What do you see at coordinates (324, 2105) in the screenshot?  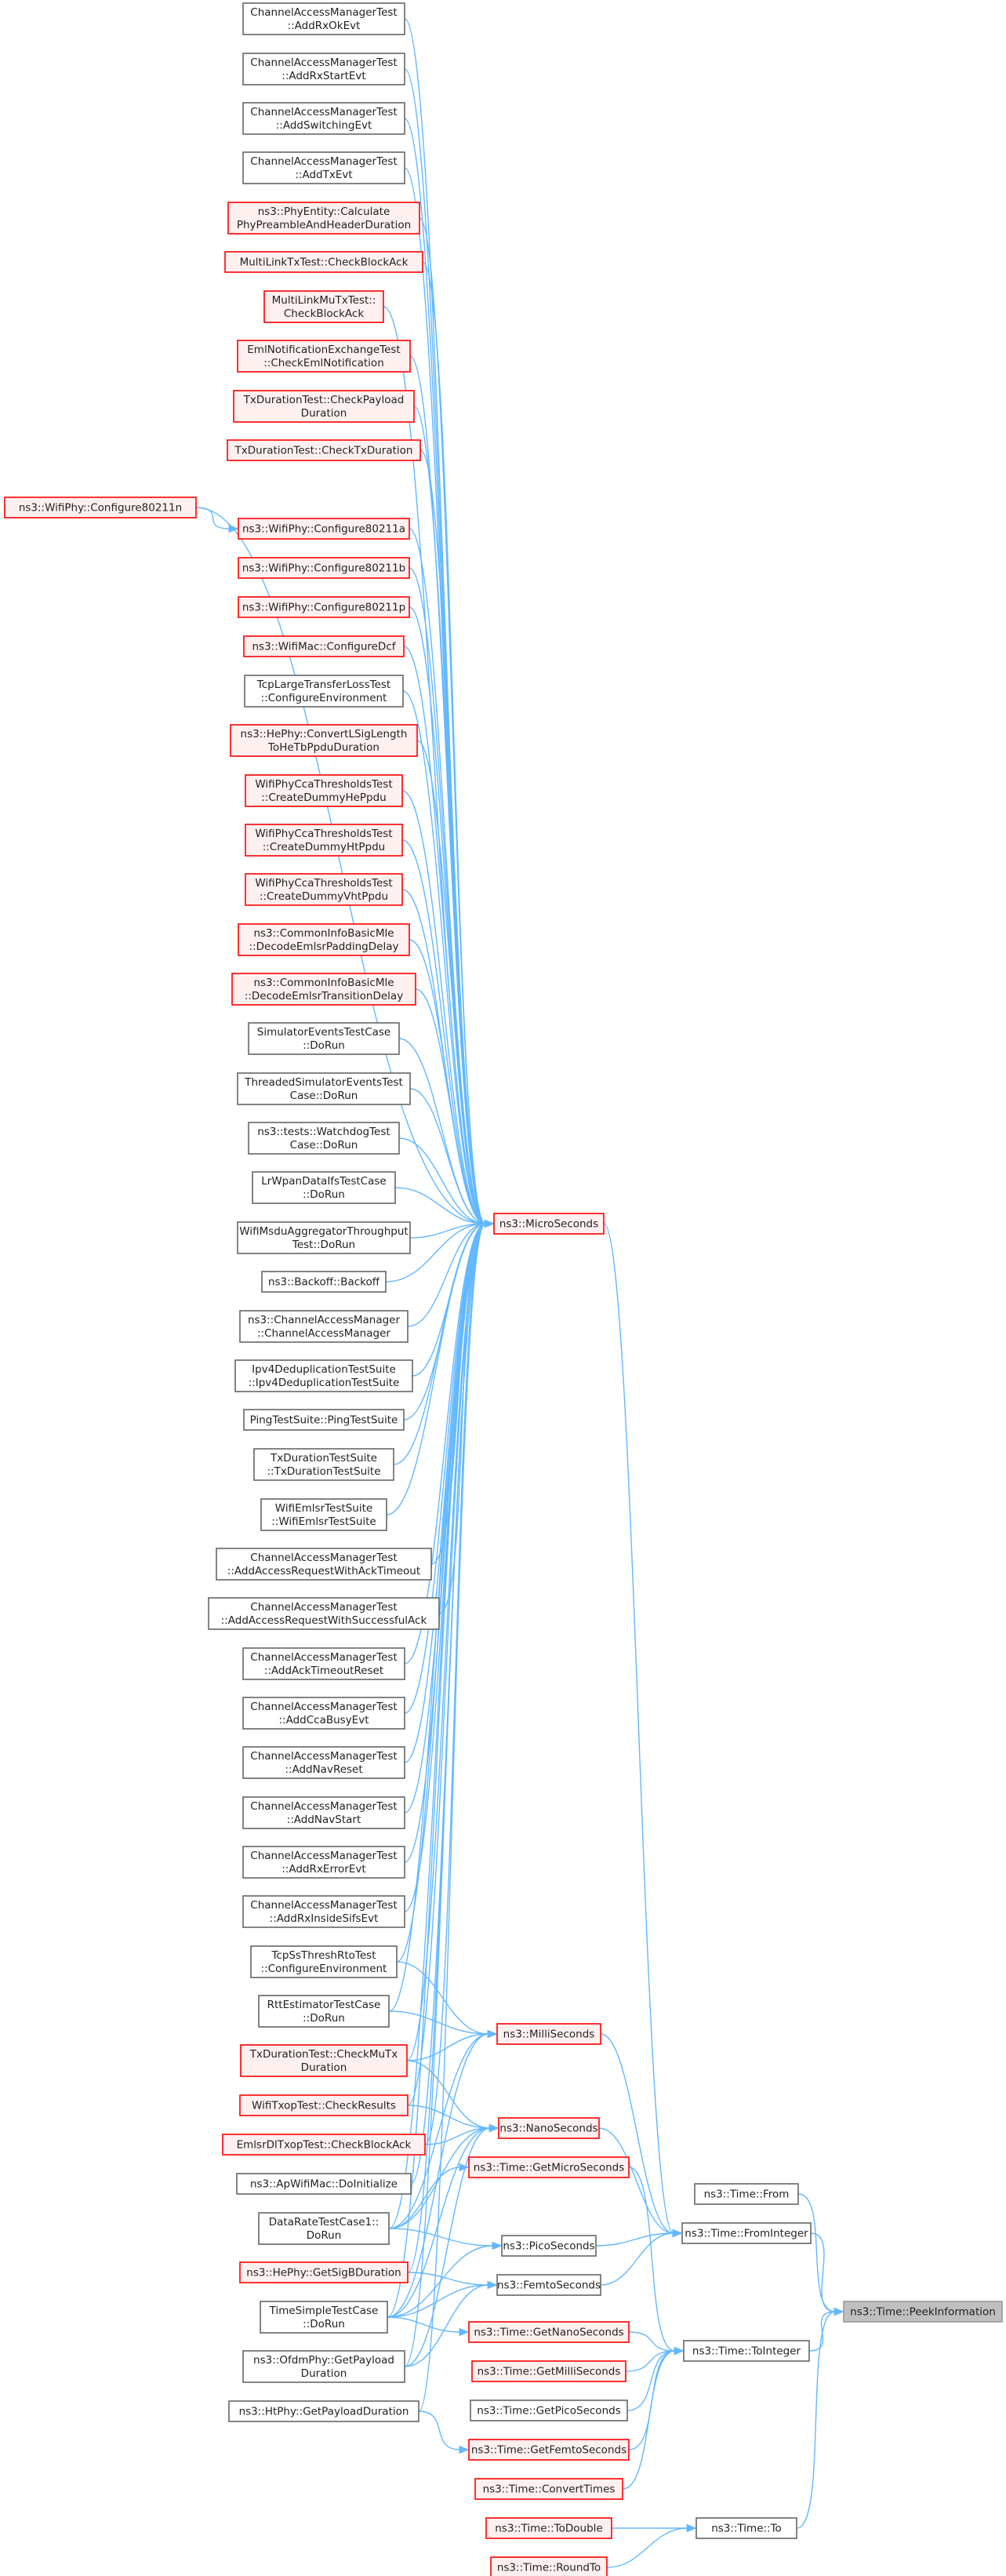 I see `graph-node-n45: WifiTxopTest::CheckResults` at bounding box center [324, 2105].